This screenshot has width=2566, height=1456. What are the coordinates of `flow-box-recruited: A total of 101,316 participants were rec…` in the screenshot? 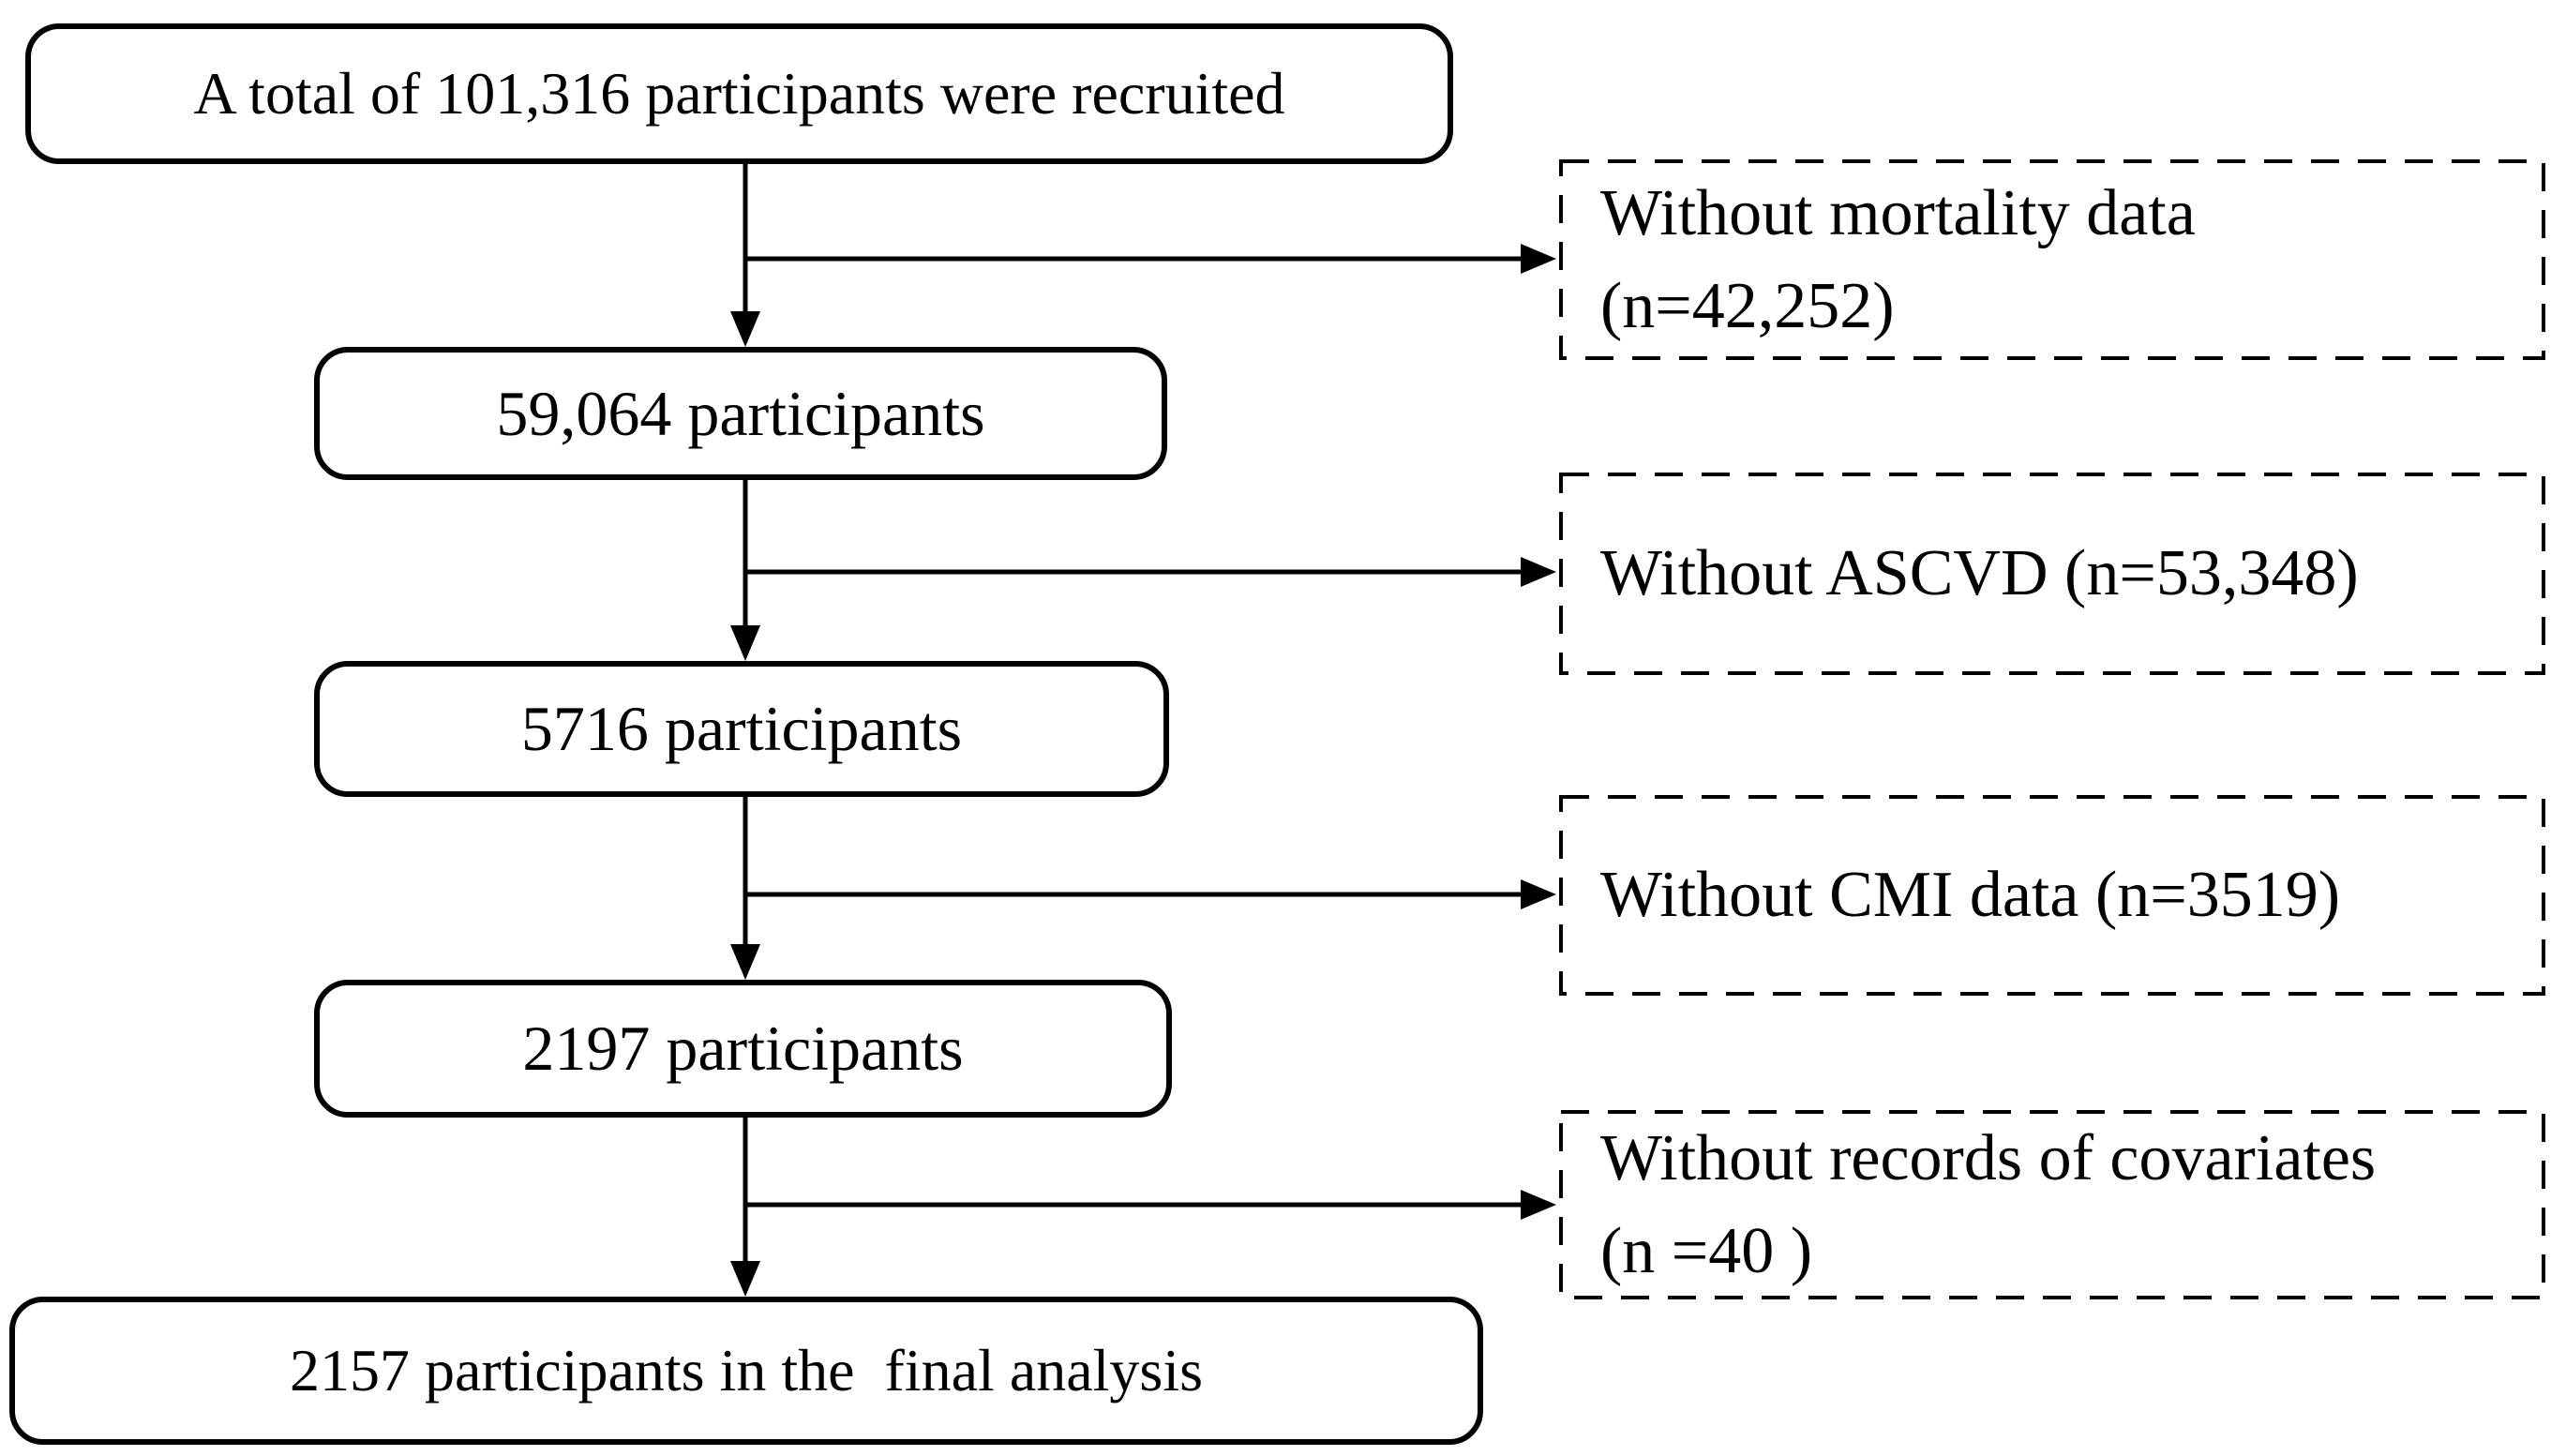 It's located at (739, 93).